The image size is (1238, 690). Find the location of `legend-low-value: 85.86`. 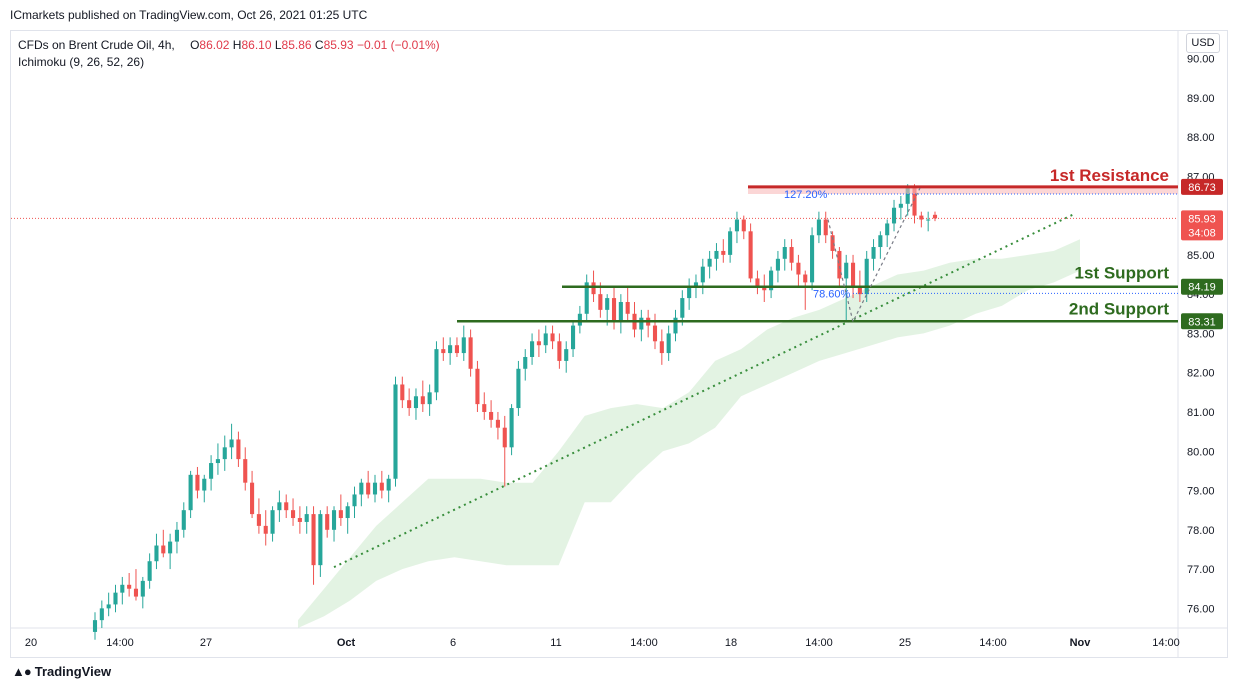

legend-low-value: 85.86 is located at coordinates (296, 45).